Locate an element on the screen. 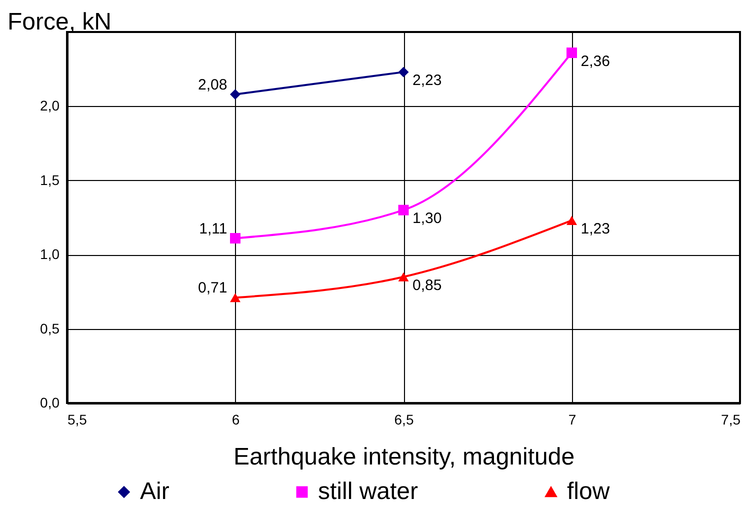  data-label: 1,23 is located at coordinates (595, 229).